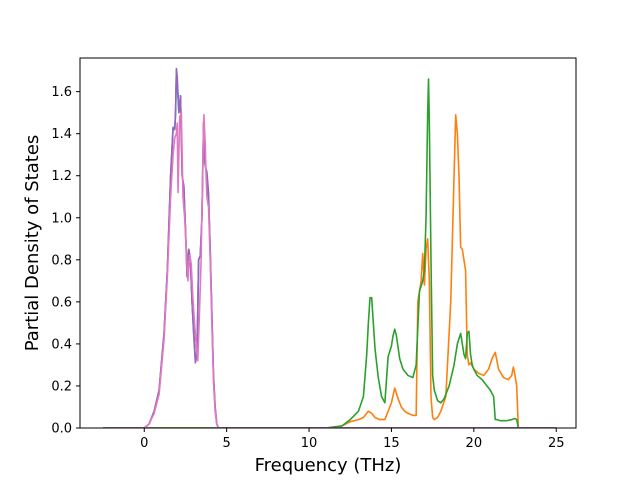 This screenshot has width=640, height=480. Describe the element at coordinates (556, 443) in the screenshot. I see `x-tick-label: 25` at that location.